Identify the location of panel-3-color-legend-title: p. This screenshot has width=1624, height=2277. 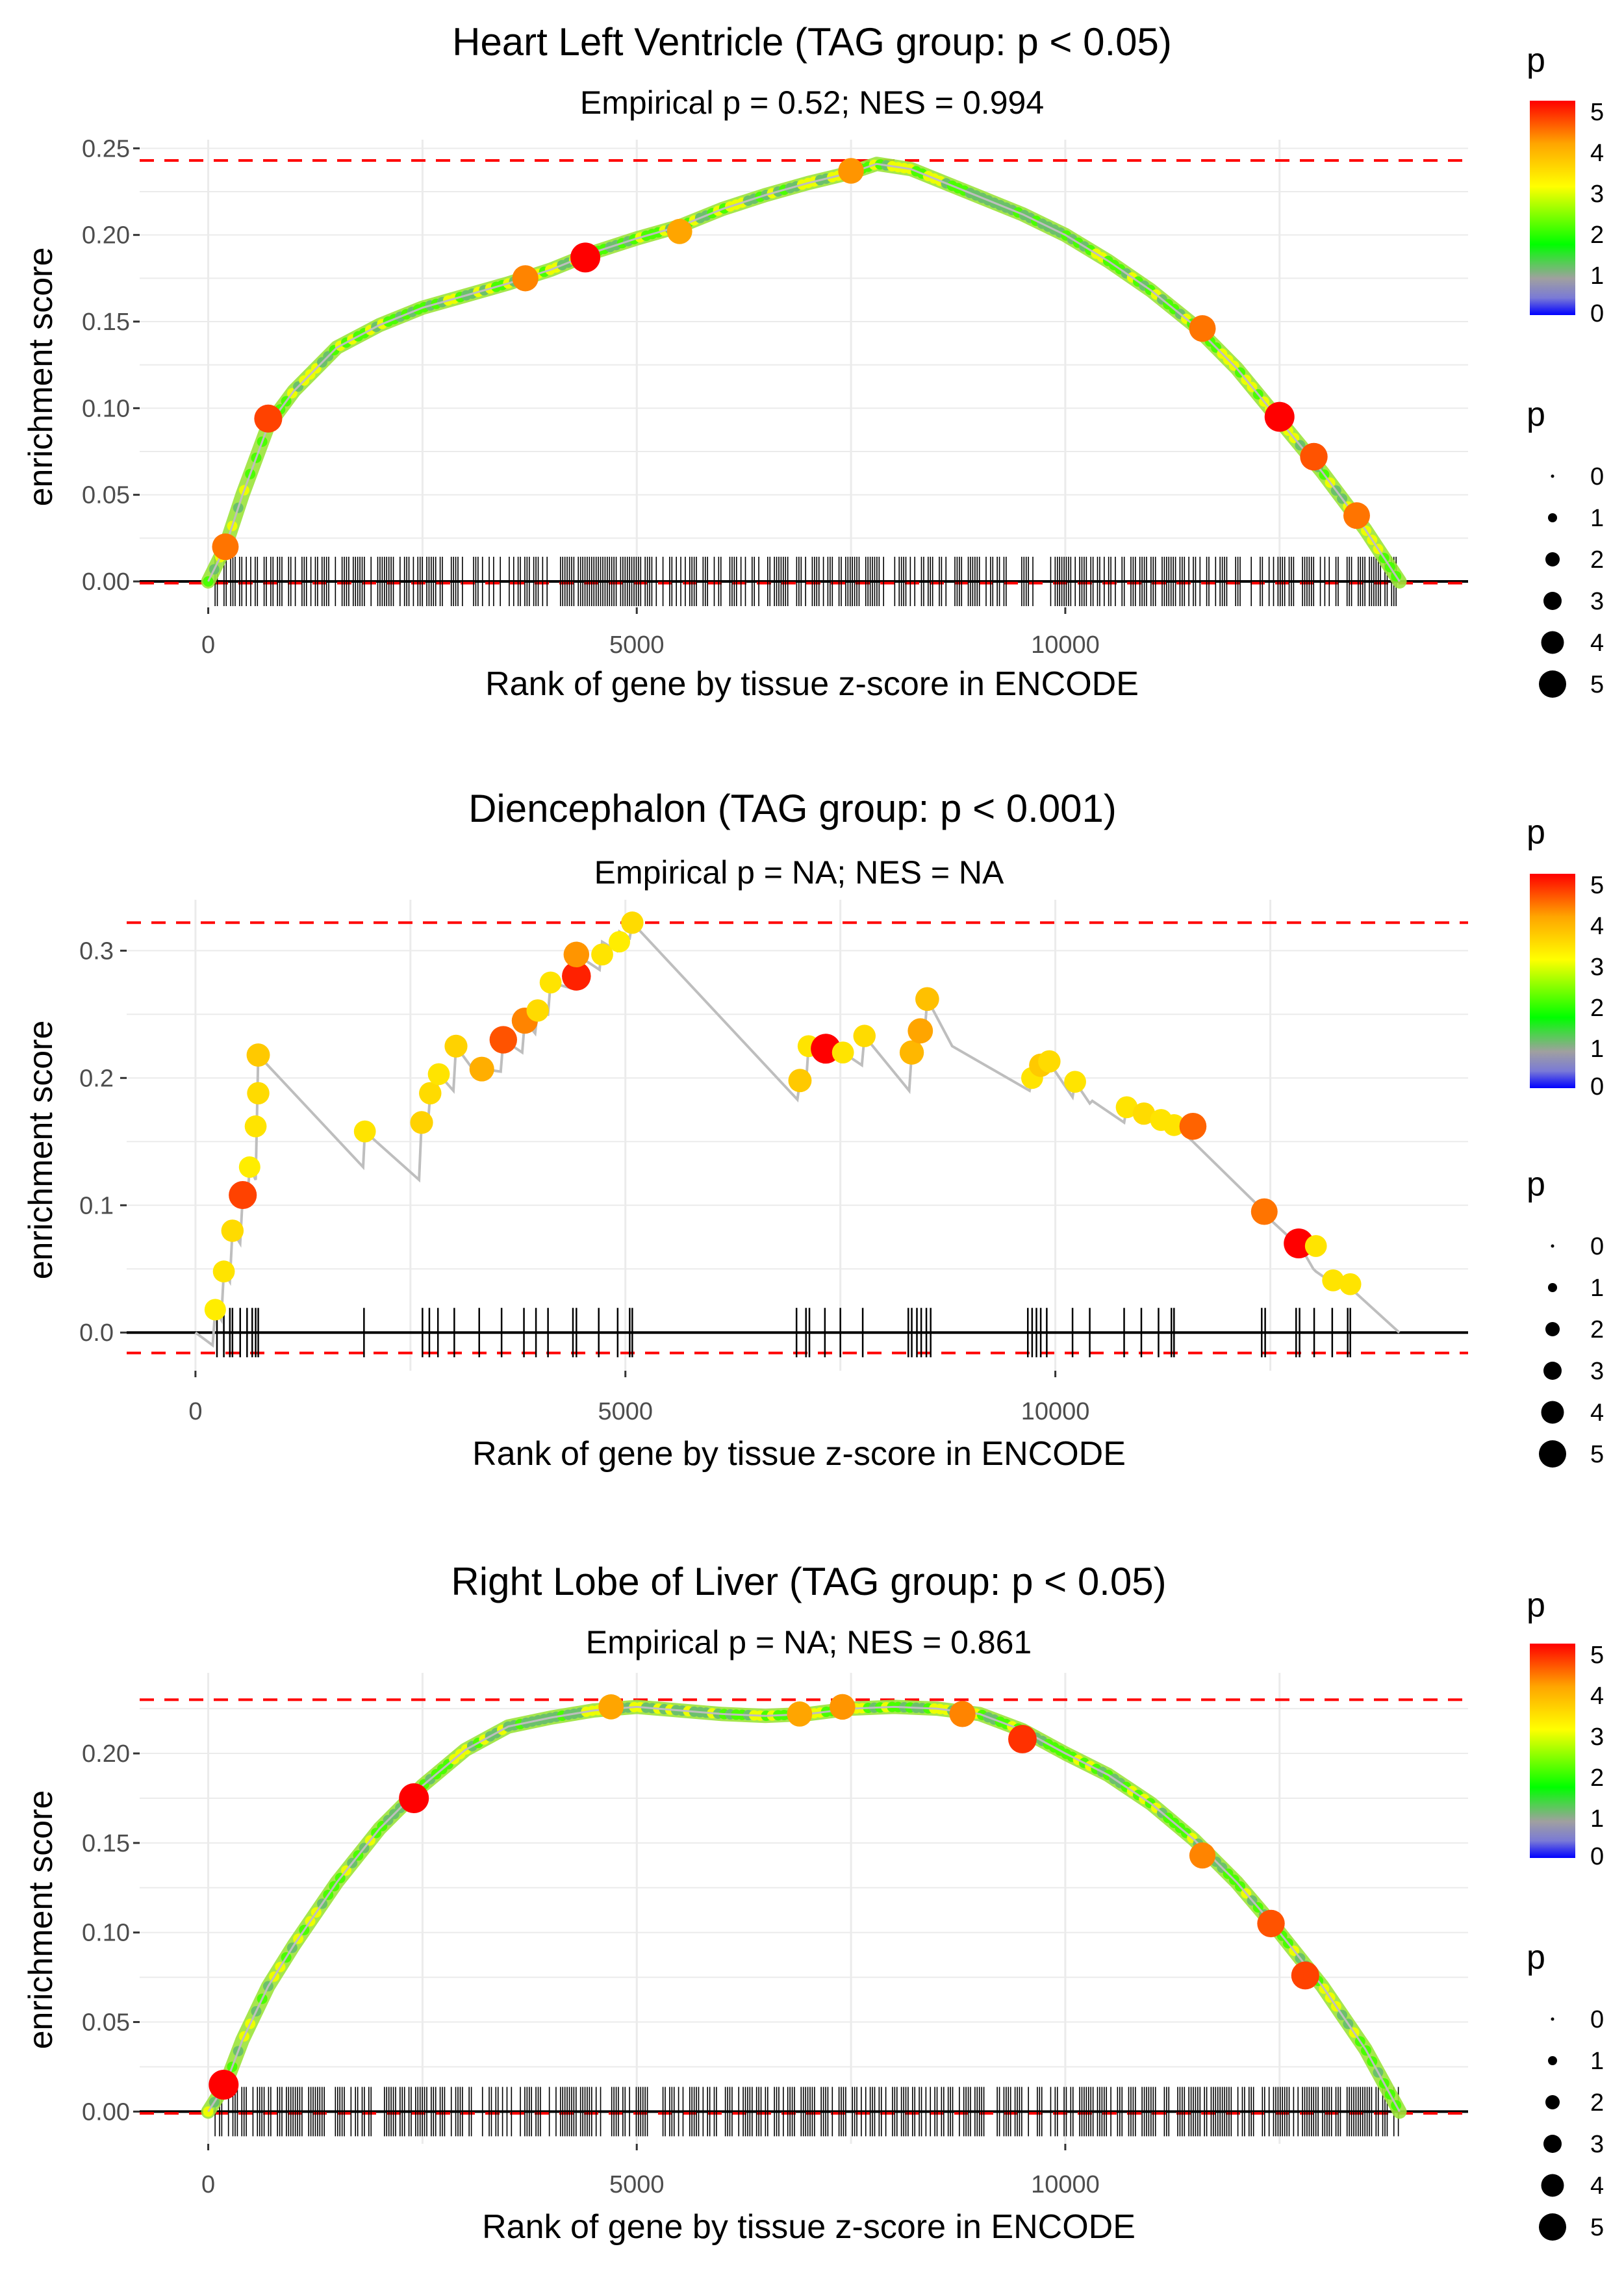
(1536, 1605).